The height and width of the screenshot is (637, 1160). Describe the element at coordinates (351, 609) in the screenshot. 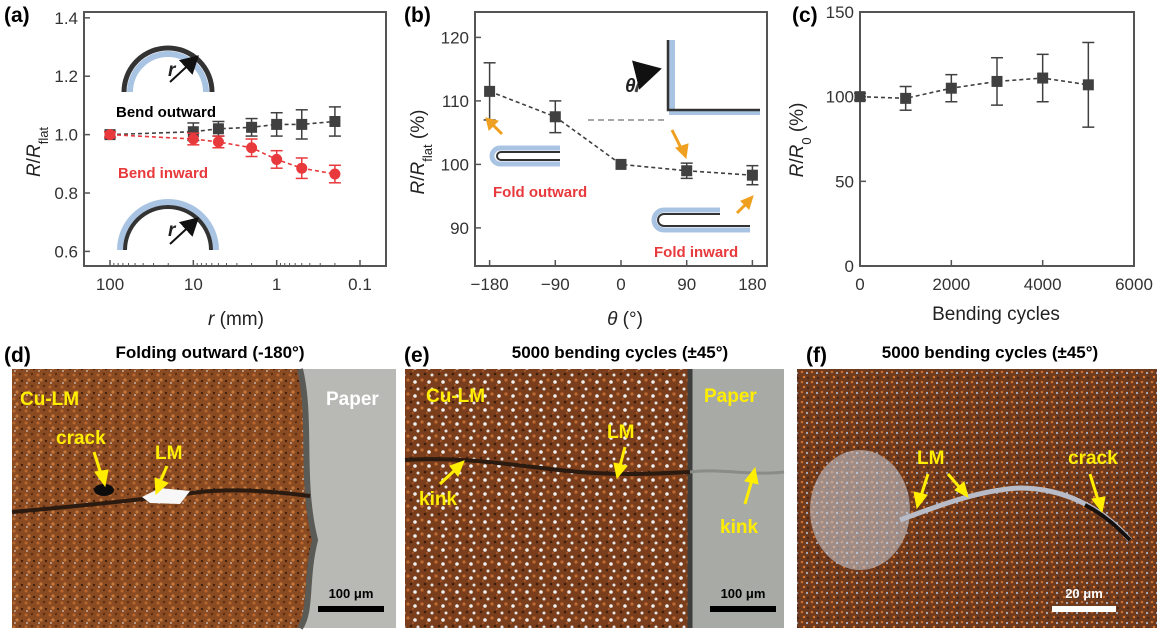

I see `scale-bar-d` at that location.